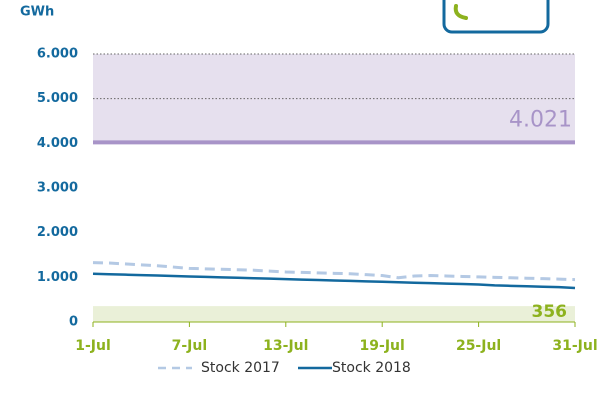 The width and height of the screenshot is (608, 403). I want to click on x-tick-label: 1-Jul, so click(93, 346).